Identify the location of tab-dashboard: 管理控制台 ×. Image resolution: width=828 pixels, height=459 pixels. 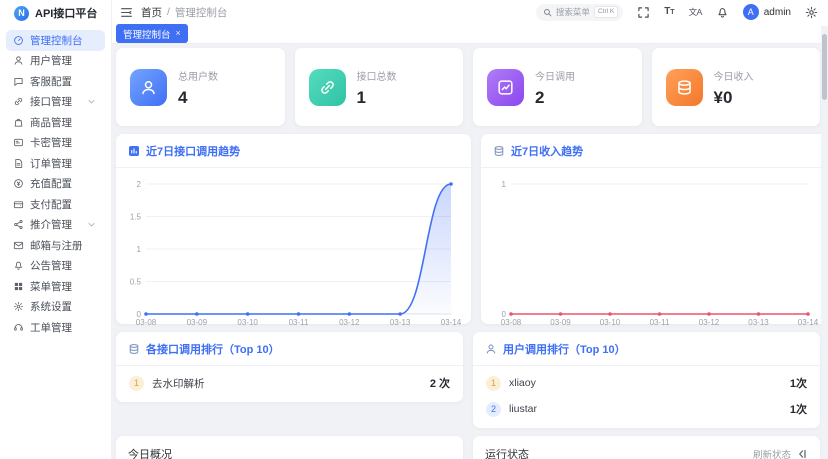
(152, 33).